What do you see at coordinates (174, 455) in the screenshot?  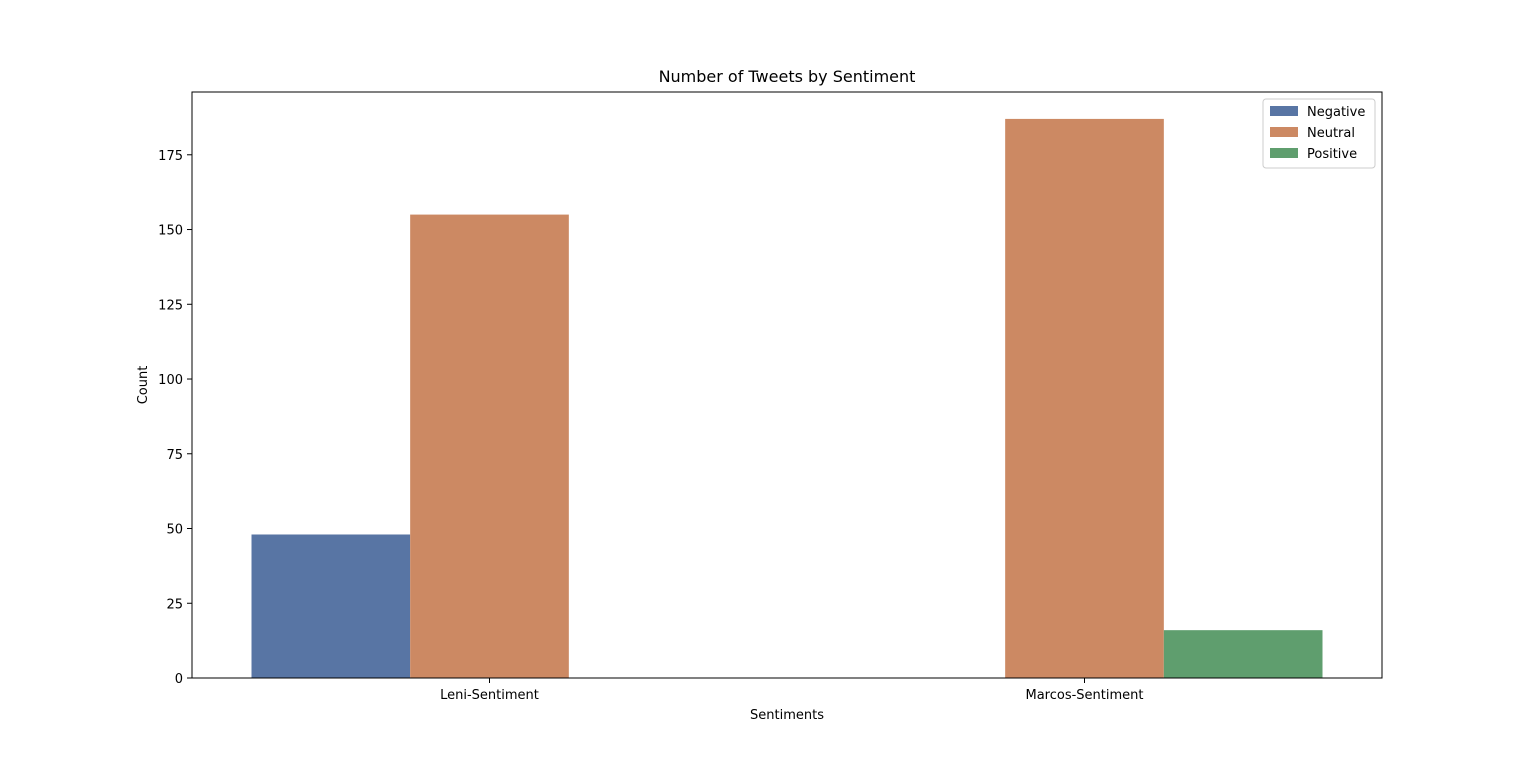 I see `y-tick-label: 75` at bounding box center [174, 455].